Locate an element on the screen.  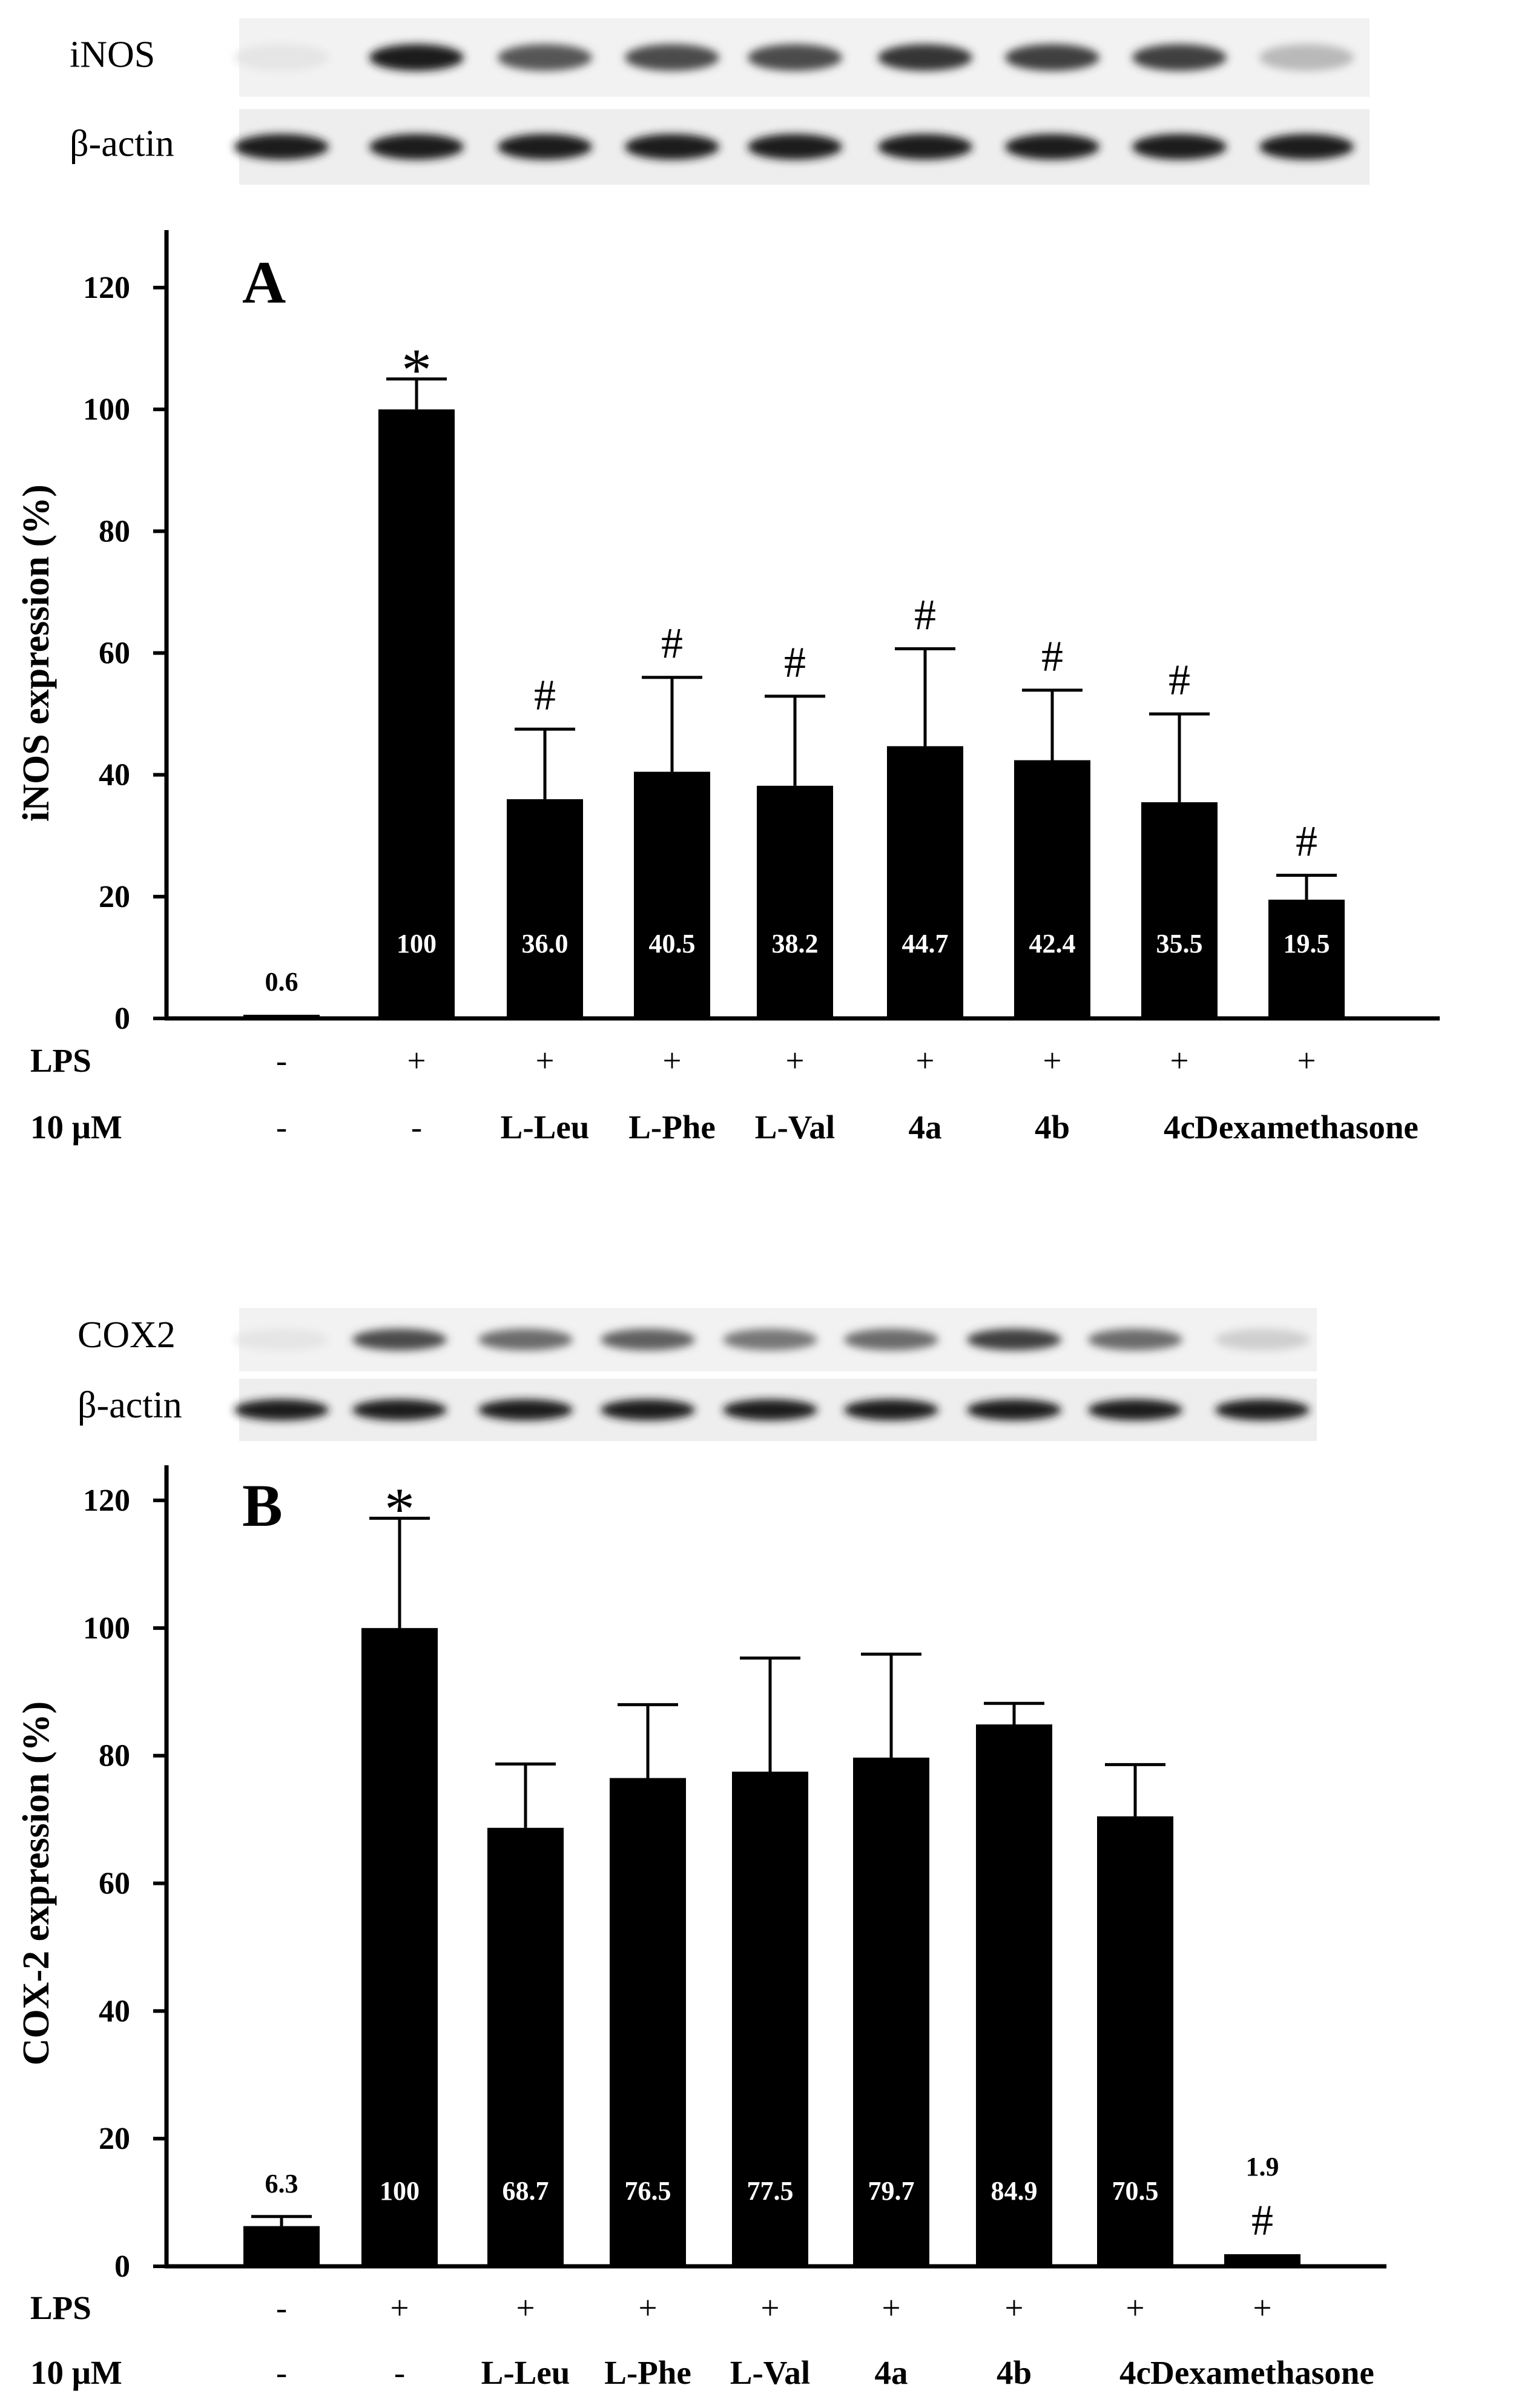
y-tick-label: 20 is located at coordinates (114, 2139).